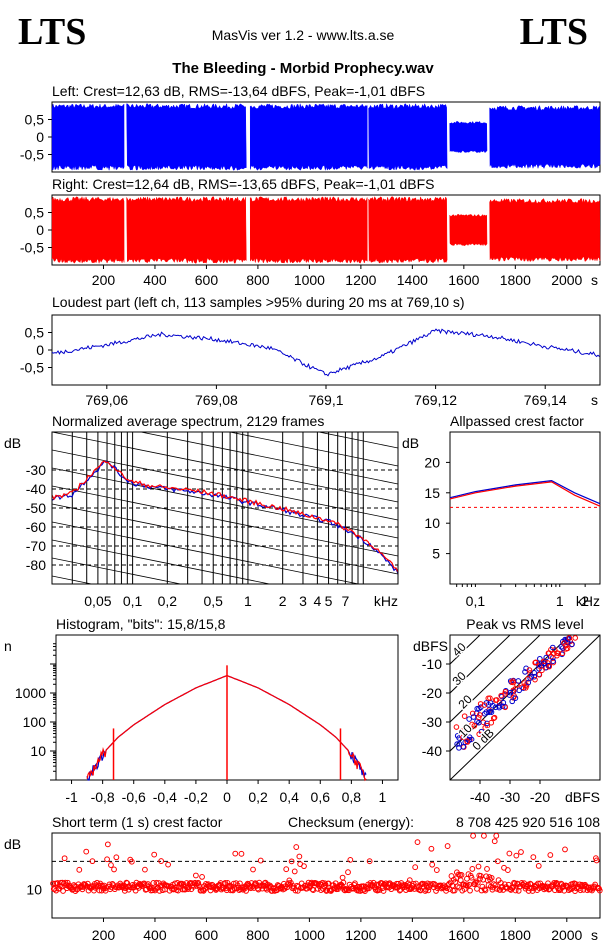 The height and width of the screenshot is (946, 606). Describe the element at coordinates (36, 470) in the screenshot. I see `spectrum-ytick-label: -30` at that location.